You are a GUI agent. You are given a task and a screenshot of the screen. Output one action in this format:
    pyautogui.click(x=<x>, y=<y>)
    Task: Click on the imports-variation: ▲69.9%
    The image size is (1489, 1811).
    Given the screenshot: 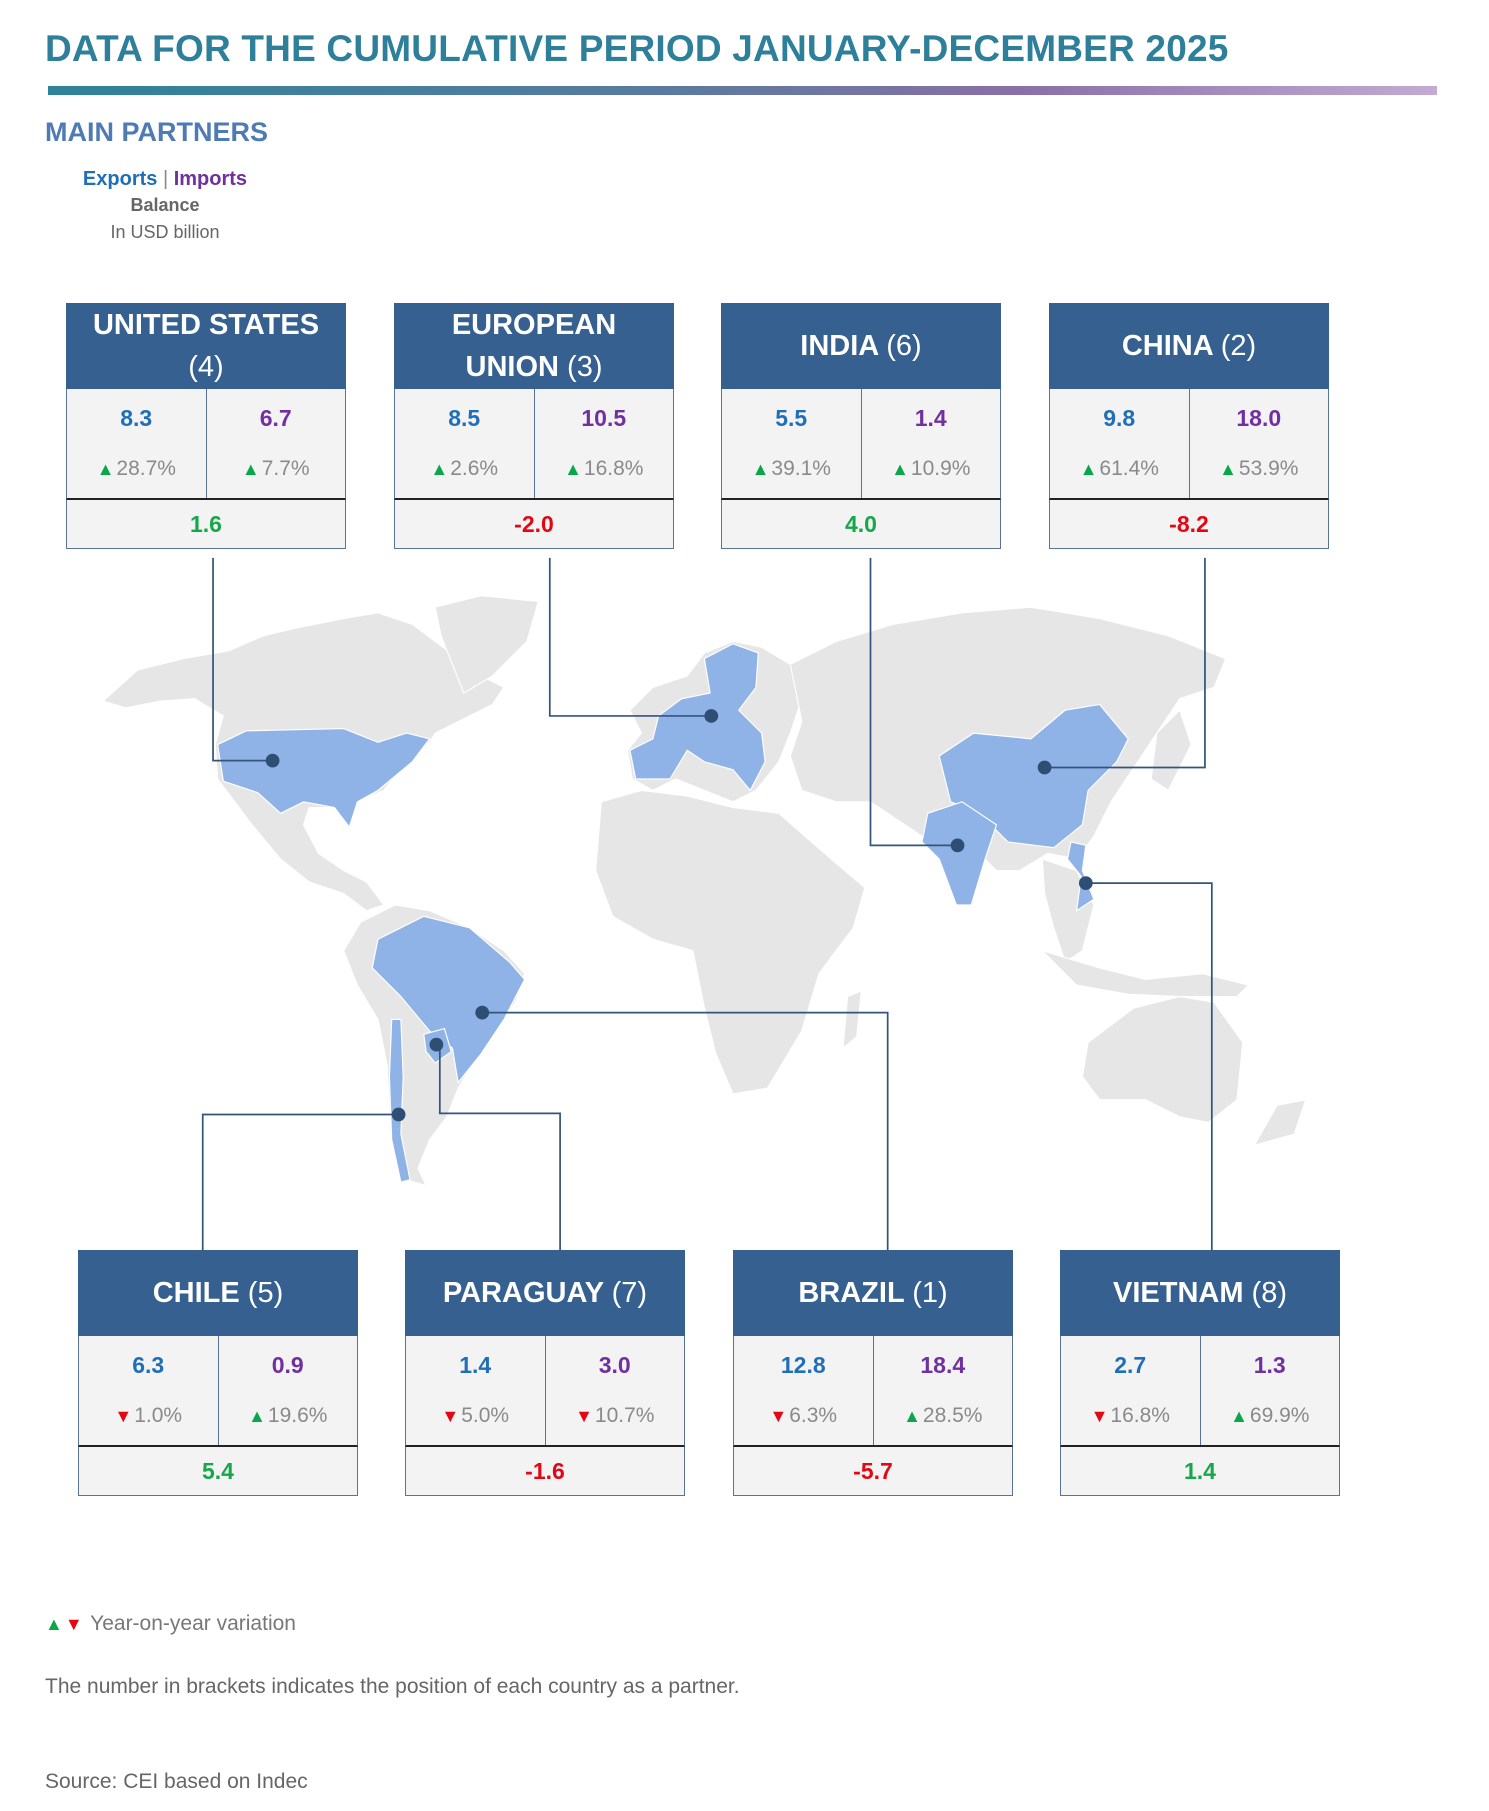 What is the action you would take?
    pyautogui.click(x=1269, y=1416)
    